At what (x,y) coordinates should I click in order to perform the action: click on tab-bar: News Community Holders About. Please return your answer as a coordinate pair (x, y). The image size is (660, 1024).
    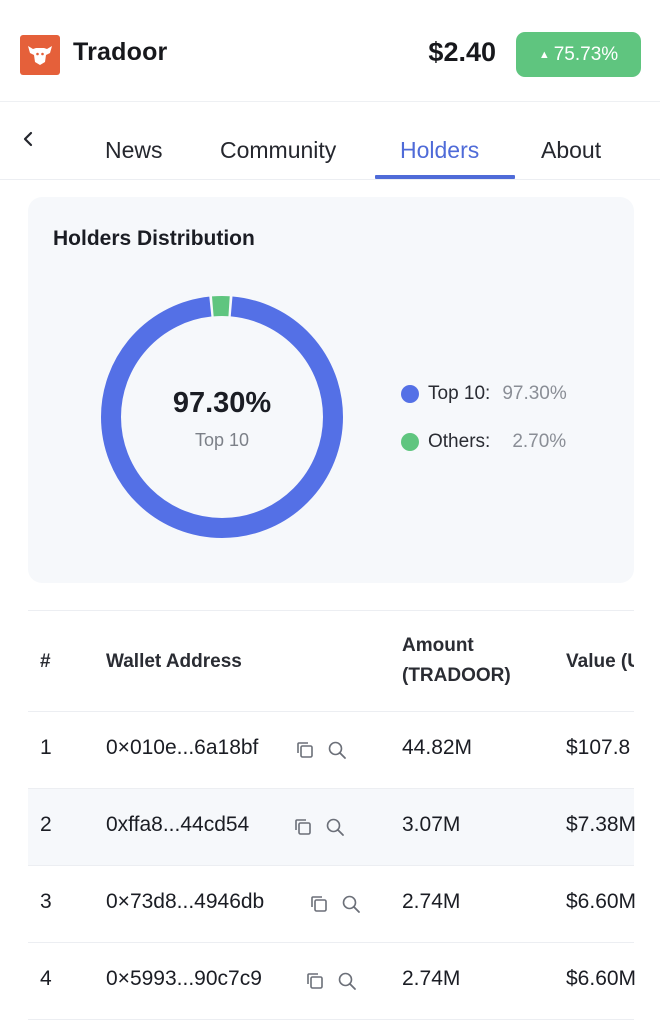
    Looking at the image, I should click on (330, 141).